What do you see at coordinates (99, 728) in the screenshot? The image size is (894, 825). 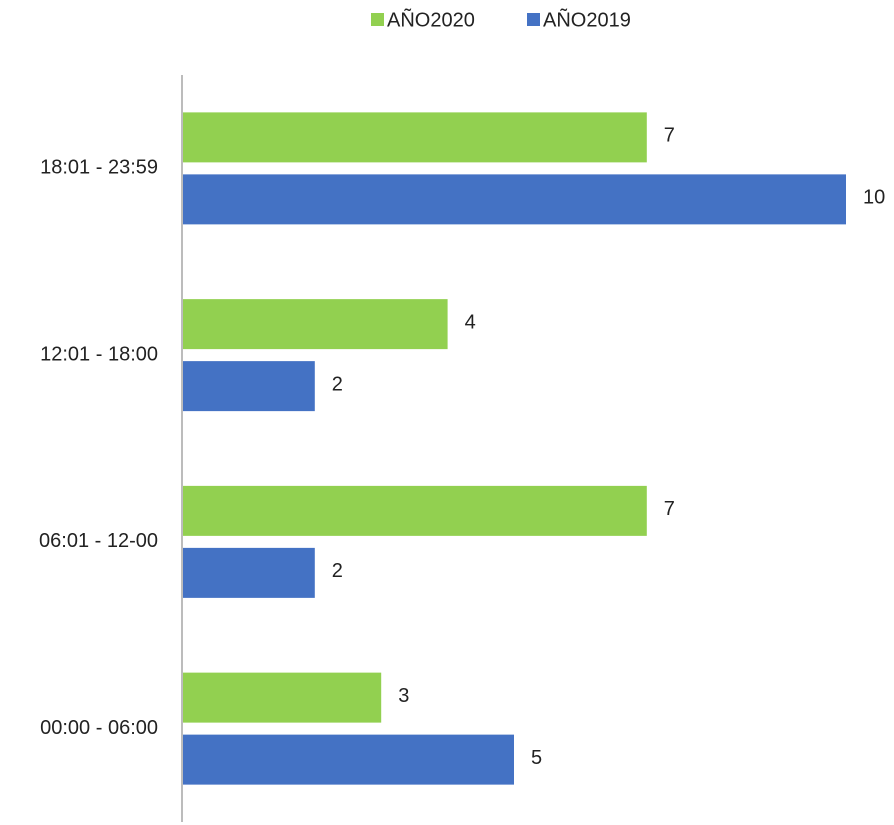 I see `y-tick-label: 00:00 - 06:00` at bounding box center [99, 728].